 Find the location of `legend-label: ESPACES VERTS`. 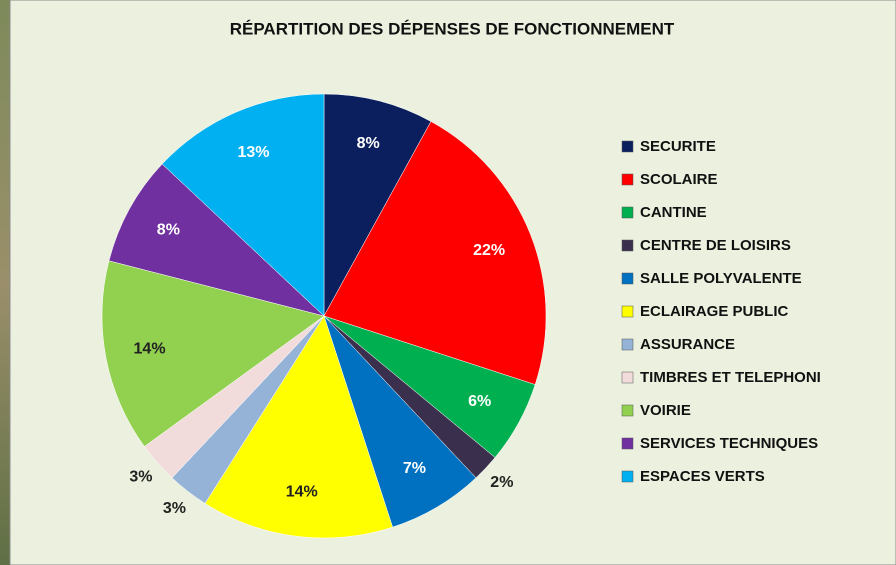

legend-label: ESPACES VERTS is located at coordinates (702, 476).